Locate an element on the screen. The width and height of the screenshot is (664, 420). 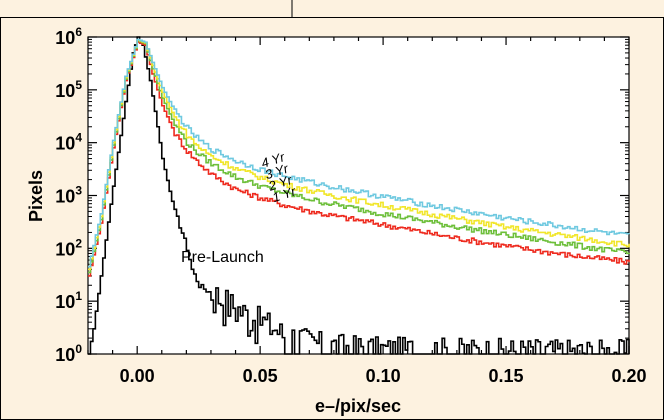
annotation-4-yr: 4 Yr is located at coordinates (273, 160).